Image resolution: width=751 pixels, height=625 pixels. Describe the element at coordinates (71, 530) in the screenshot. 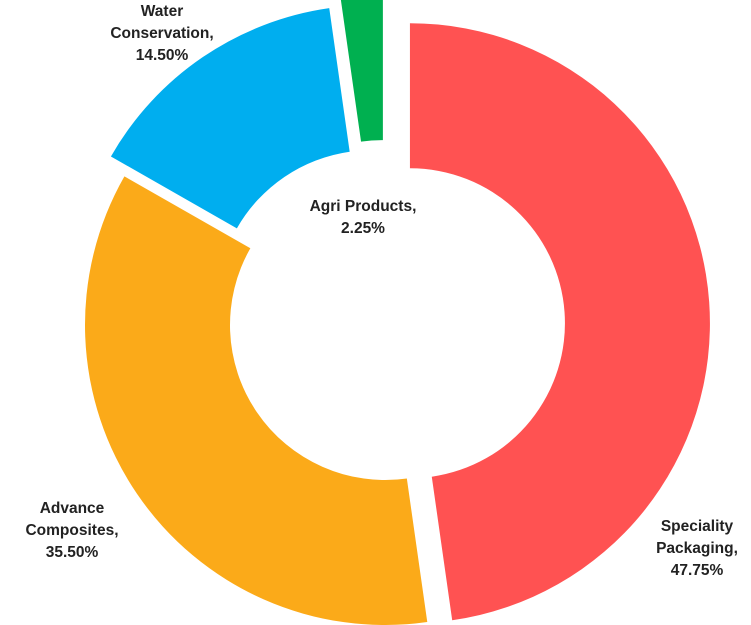

I see `slice-label-advance-composites: Advance Composites, 35.50%` at that location.